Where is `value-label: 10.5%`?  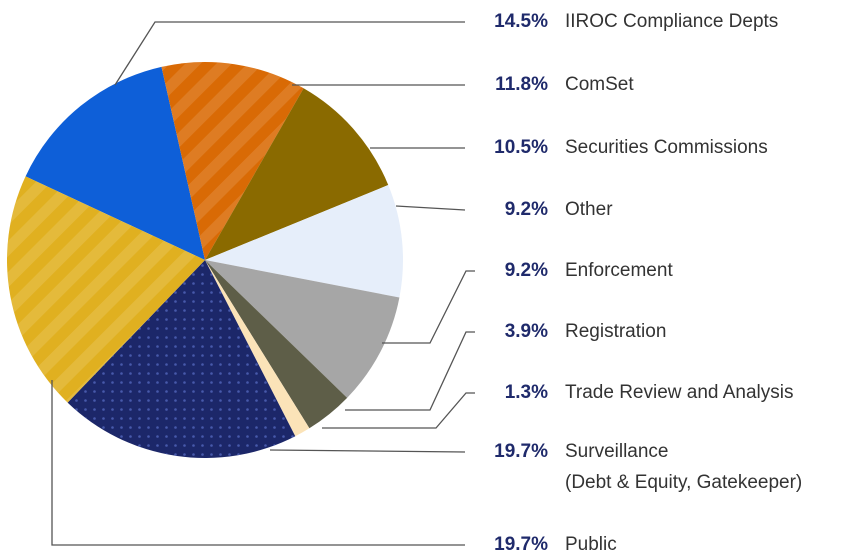 value-label: 10.5% is located at coordinates (521, 147).